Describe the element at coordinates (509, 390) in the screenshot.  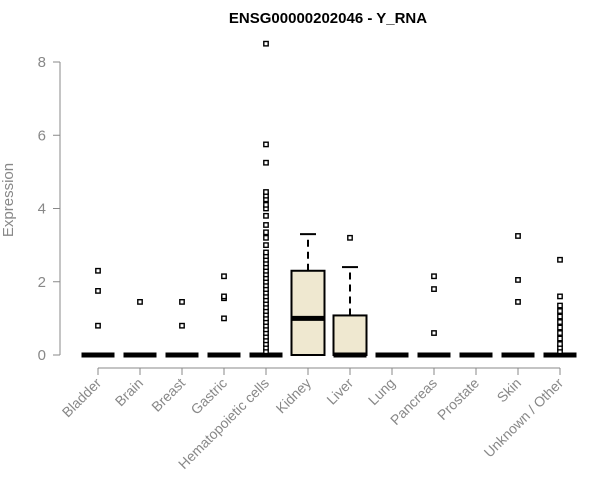
I see `x-tick-label-10: Skin` at that location.